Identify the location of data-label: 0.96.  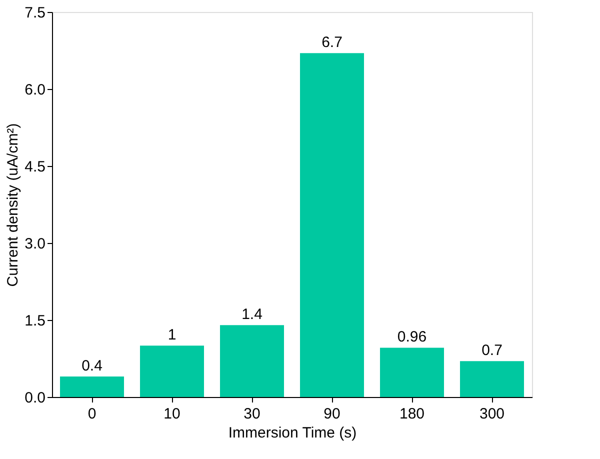
(412, 337).